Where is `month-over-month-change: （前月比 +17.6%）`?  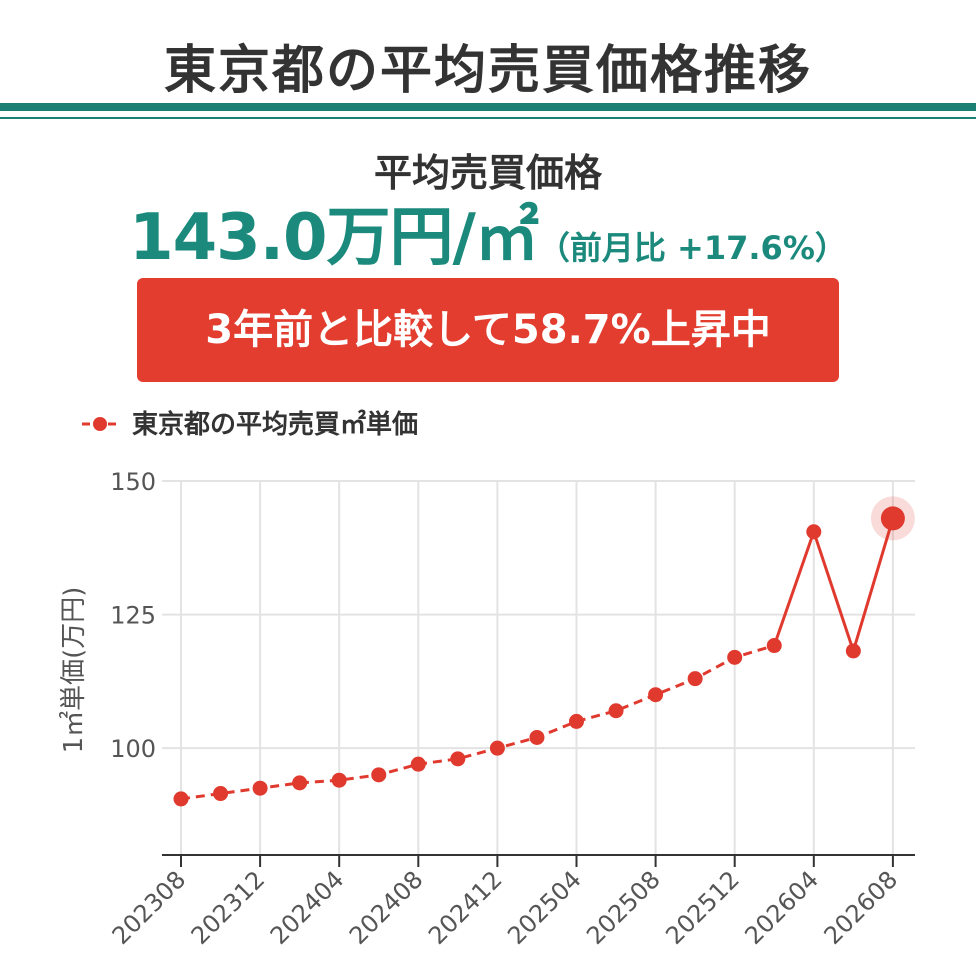 month-over-month-change: （前月比 +17.6%） is located at coordinates (692, 248).